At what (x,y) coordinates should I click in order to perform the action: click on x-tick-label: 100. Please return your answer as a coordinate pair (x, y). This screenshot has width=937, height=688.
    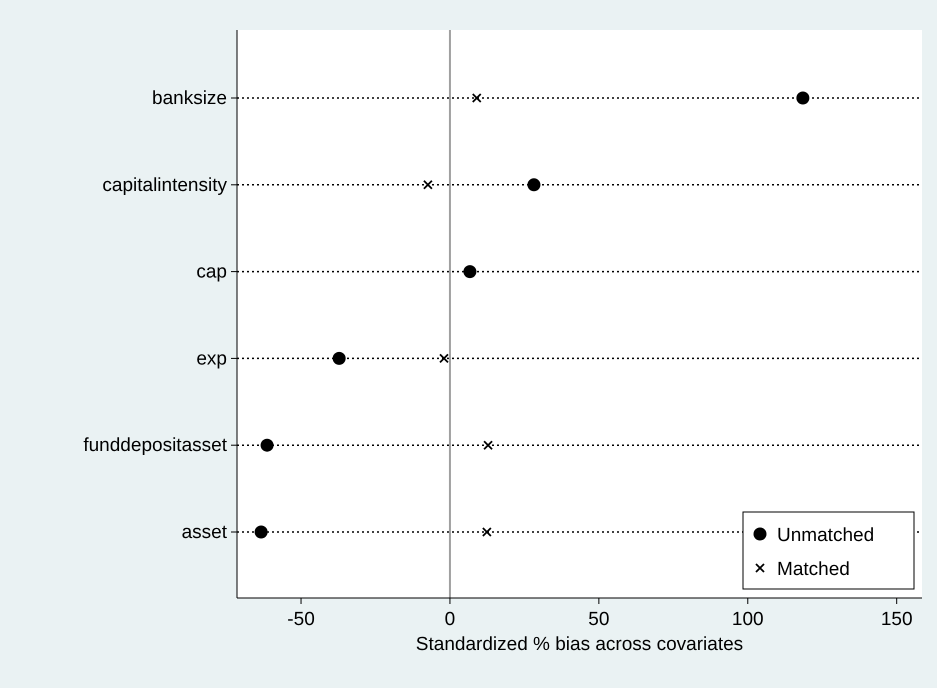
    Looking at the image, I should click on (748, 619).